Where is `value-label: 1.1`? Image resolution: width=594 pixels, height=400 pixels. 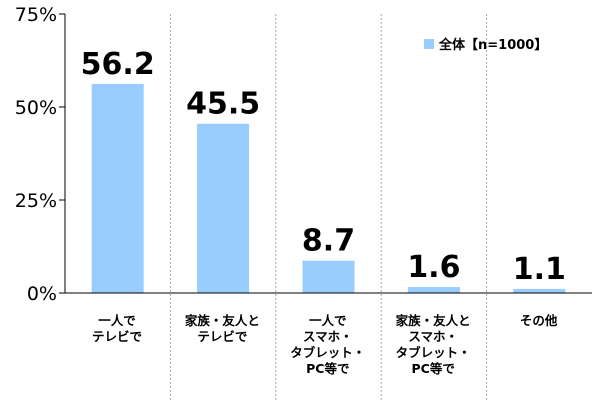 value-label: 1.1 is located at coordinates (539, 269).